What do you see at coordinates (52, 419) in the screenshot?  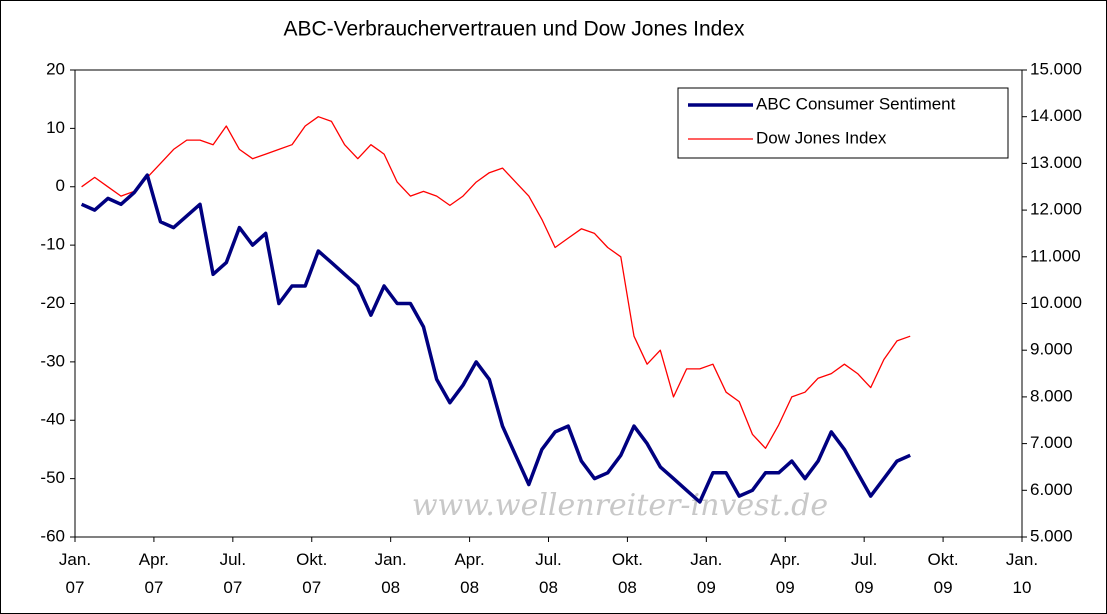 I see `y-tick-label: -40` at bounding box center [52, 419].